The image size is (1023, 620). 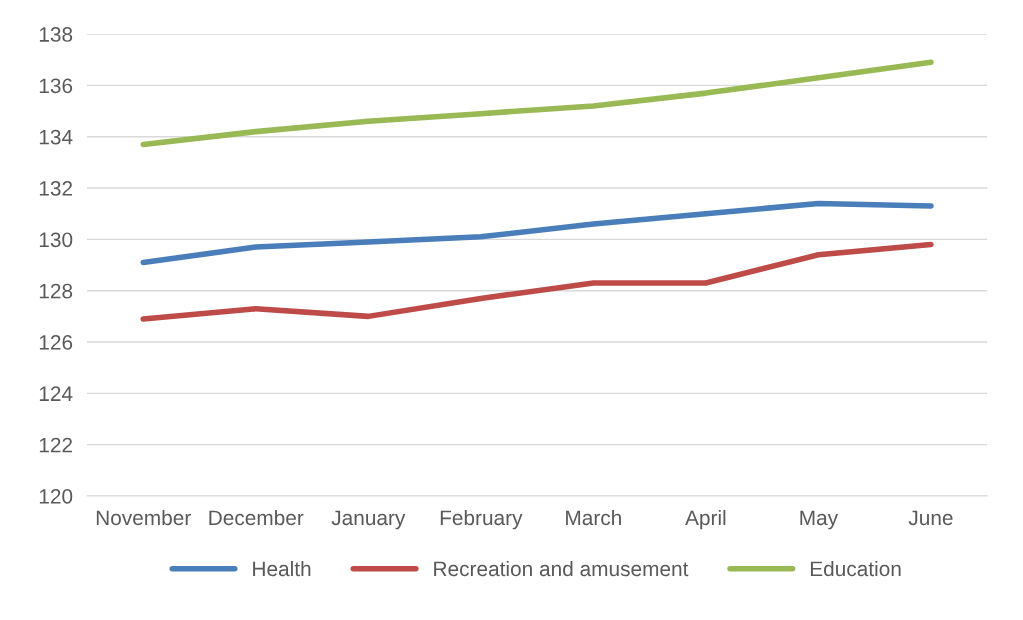 What do you see at coordinates (481, 519) in the screenshot?
I see `x-tick-label: February` at bounding box center [481, 519].